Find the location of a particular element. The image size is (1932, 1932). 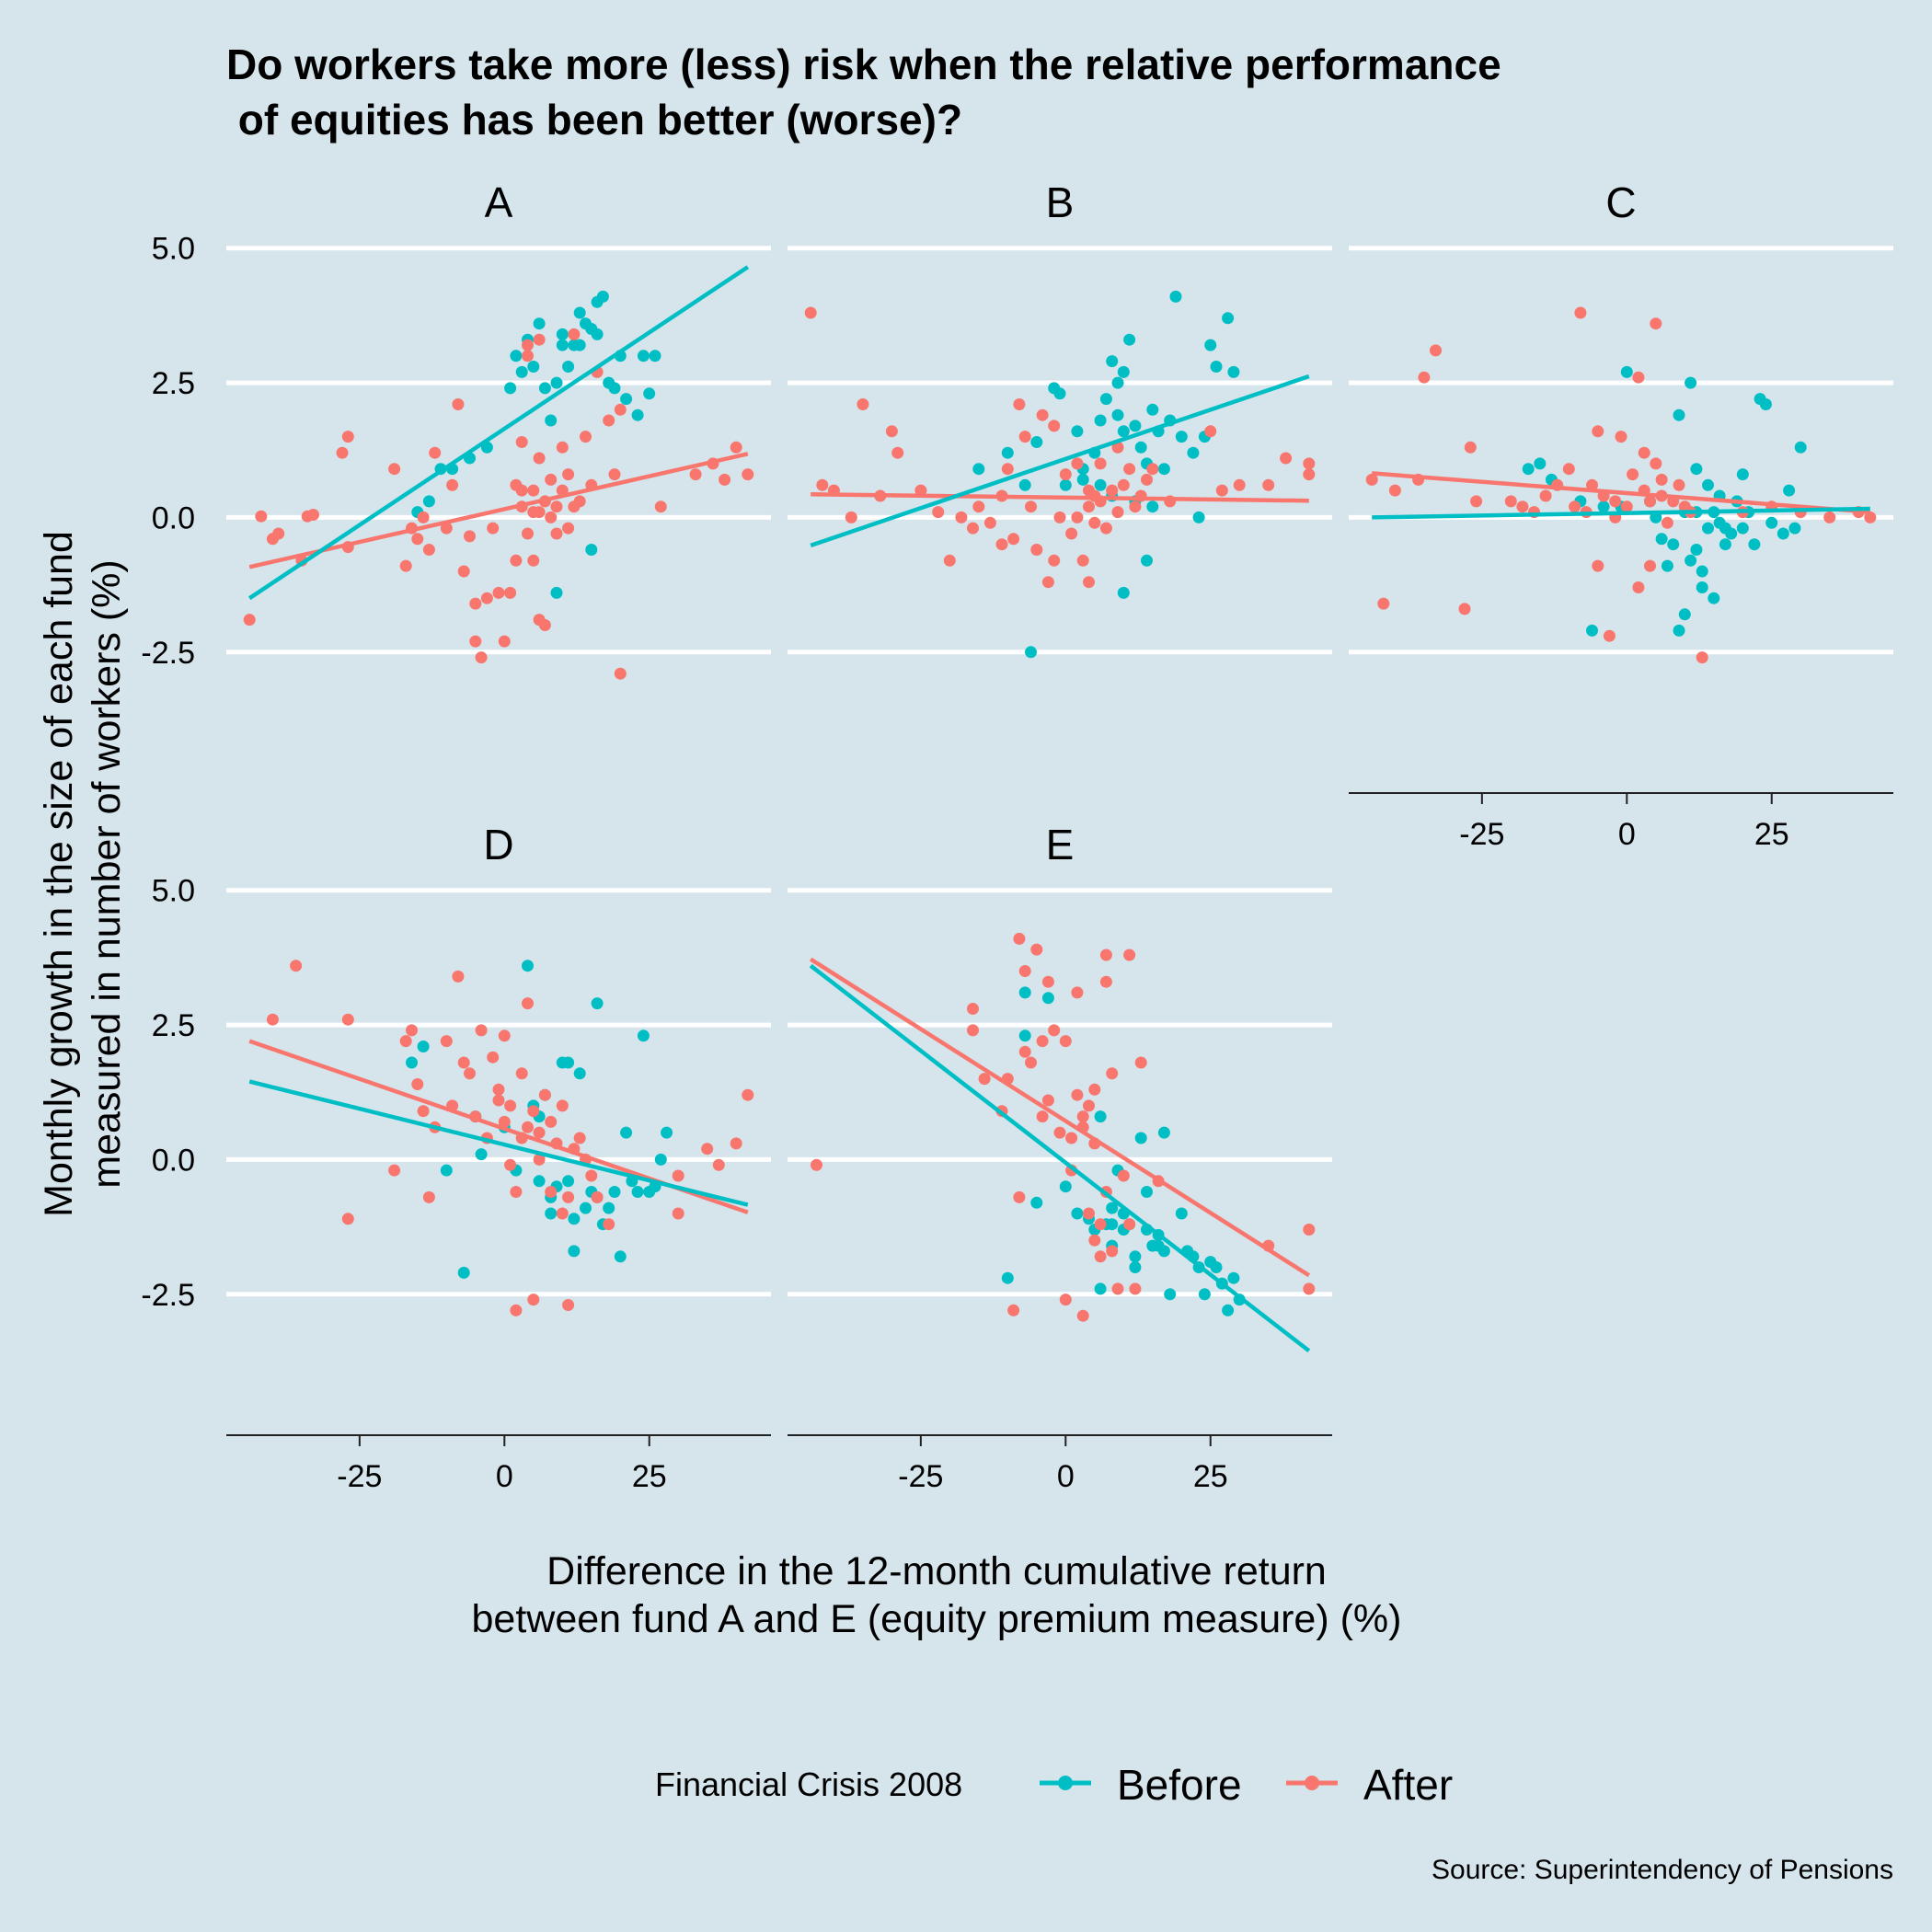

legend-title: Financial Crisis 2008 is located at coordinates (808, 1784).